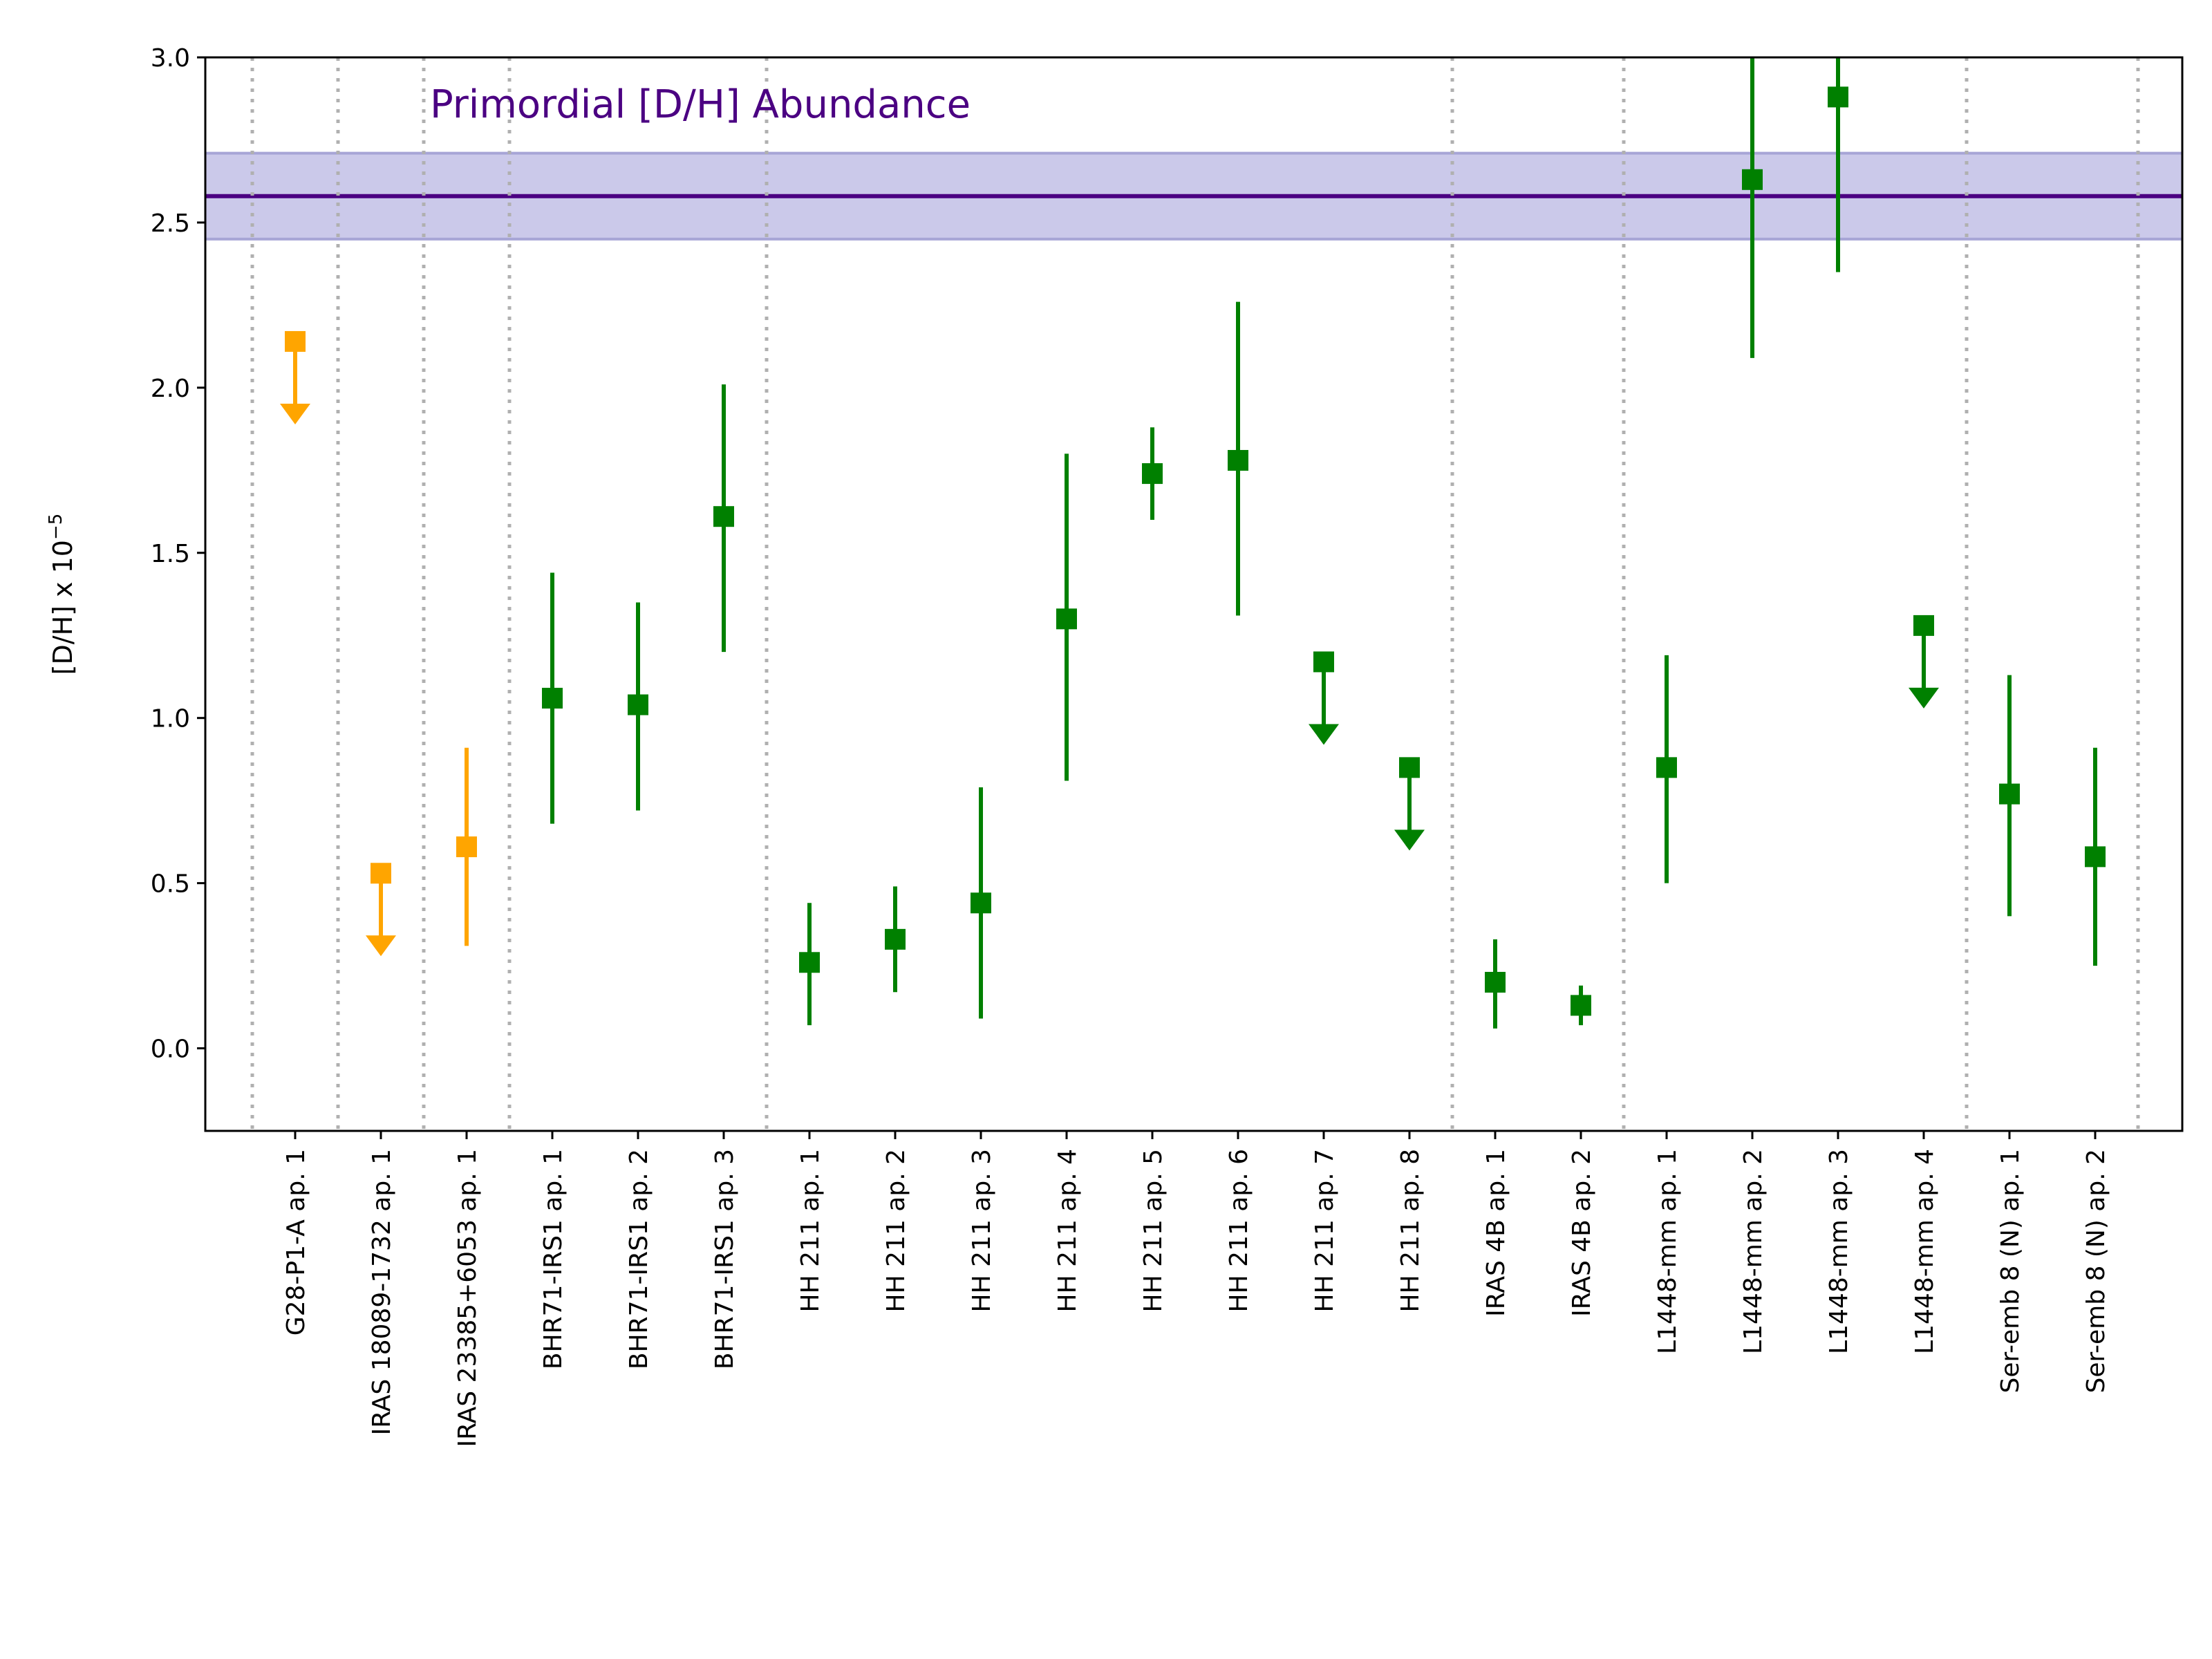 The image size is (2212, 1659). Describe the element at coordinates (170, 885) in the screenshot. I see `y-tick-label: 0.5` at that location.